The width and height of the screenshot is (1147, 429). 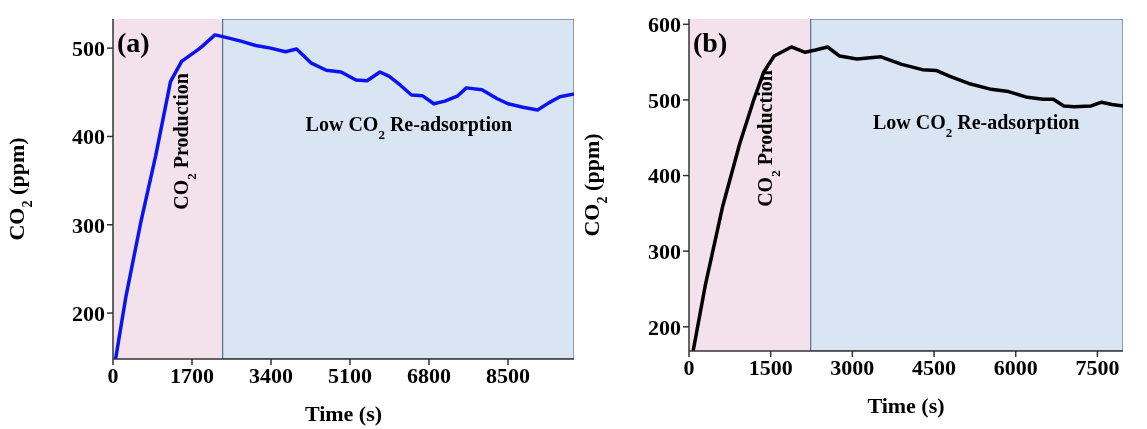 What do you see at coordinates (350, 375) in the screenshot?
I see `x-tick-label: 5100` at bounding box center [350, 375].